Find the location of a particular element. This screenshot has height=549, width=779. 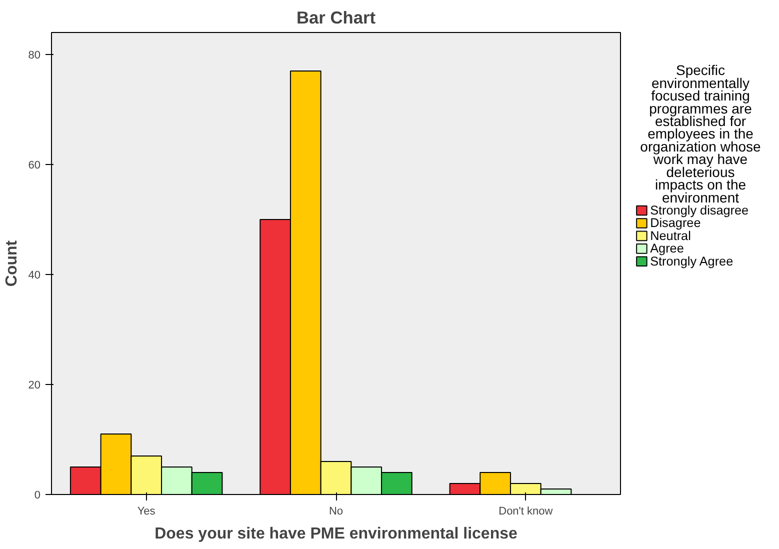

y-tick-label: 40 is located at coordinates (34, 276).